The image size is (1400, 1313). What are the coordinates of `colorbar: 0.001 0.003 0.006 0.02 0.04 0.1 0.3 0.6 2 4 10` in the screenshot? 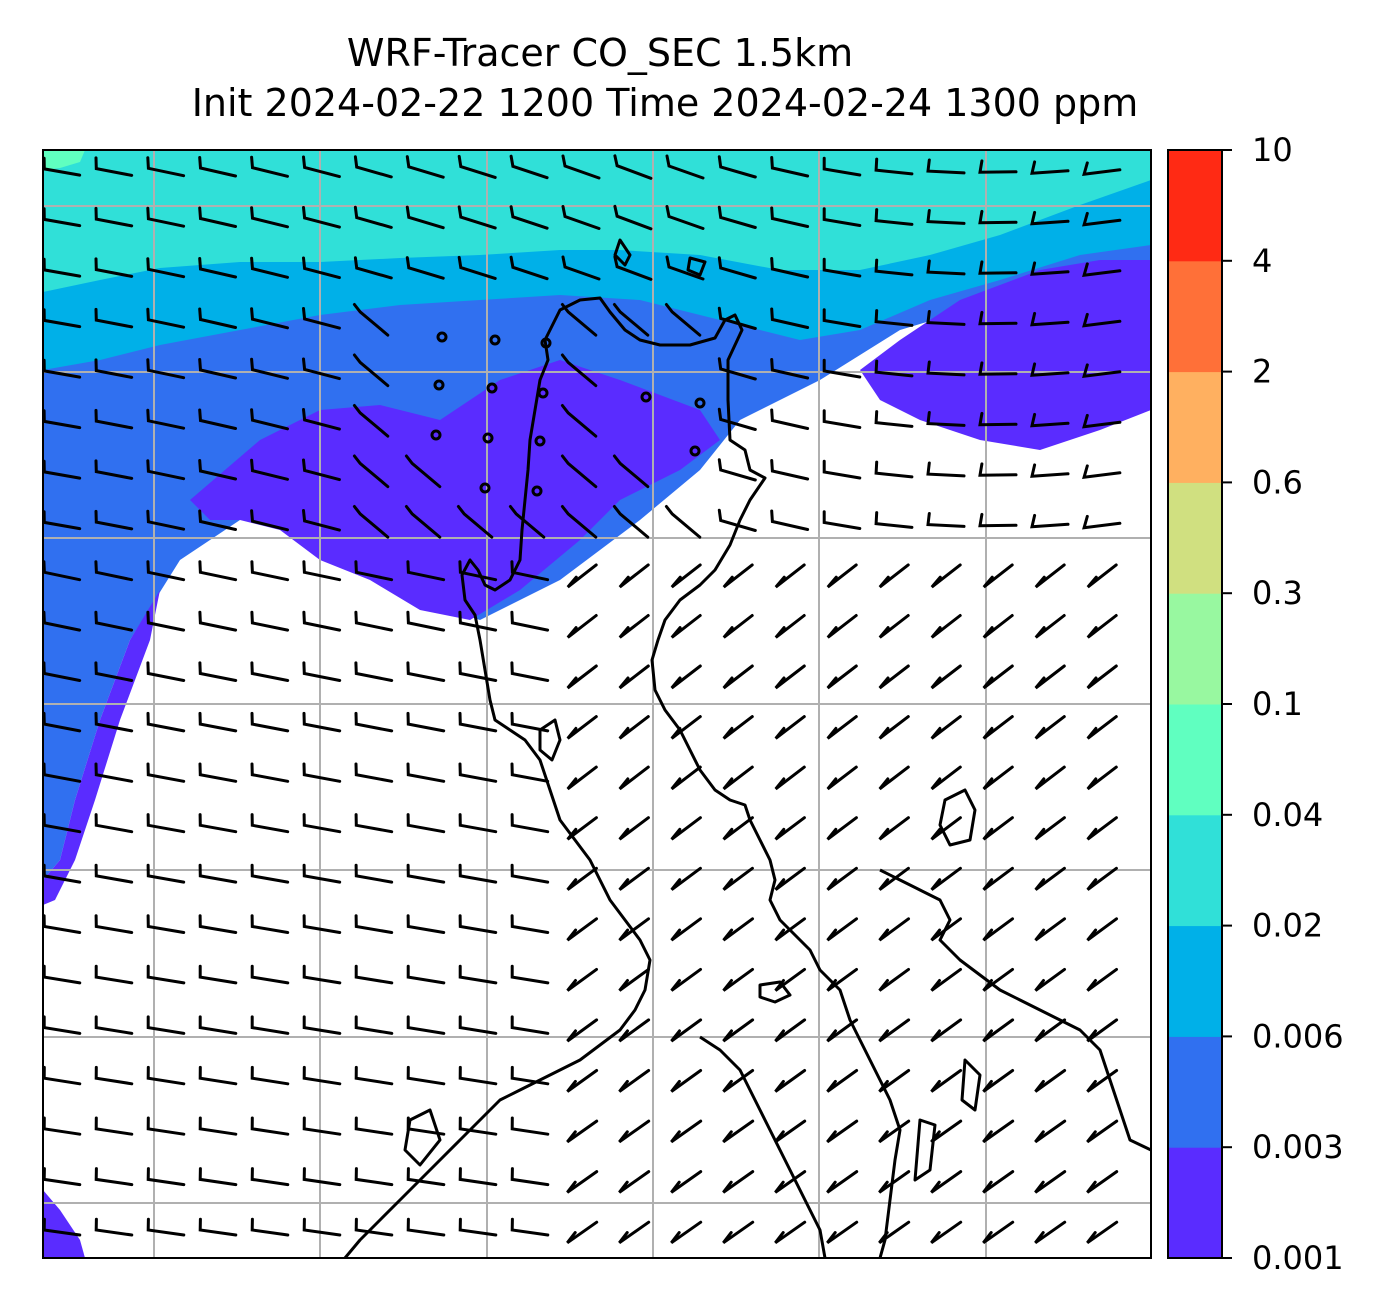 It's located at (1255, 704).